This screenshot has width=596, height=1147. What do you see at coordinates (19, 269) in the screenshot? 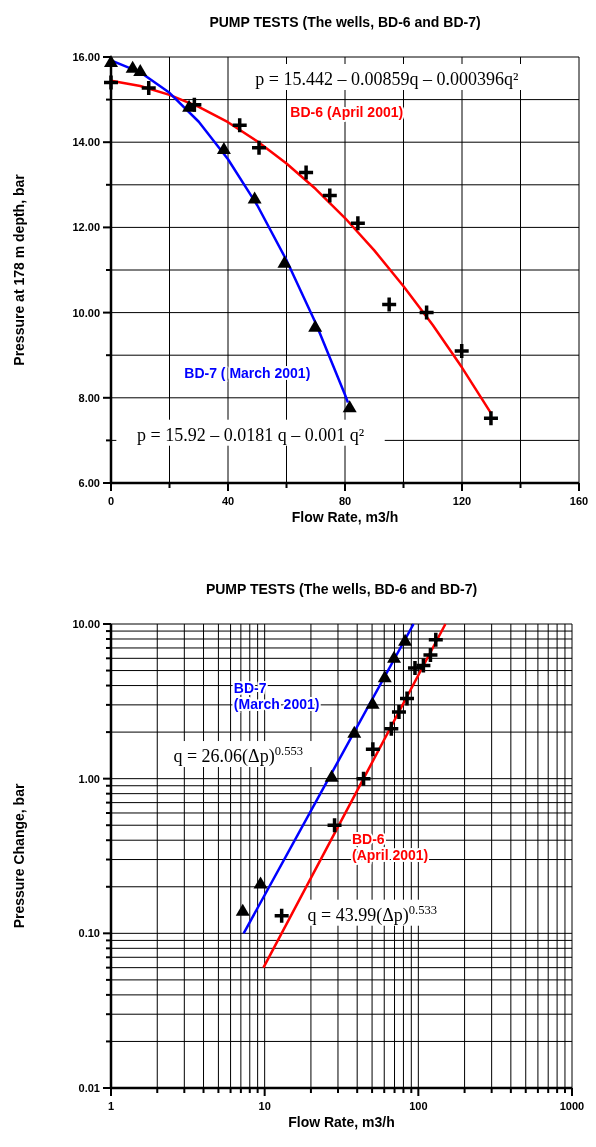
I see `y-axis-title: Pressure at 178 m depth, bar` at bounding box center [19, 269].